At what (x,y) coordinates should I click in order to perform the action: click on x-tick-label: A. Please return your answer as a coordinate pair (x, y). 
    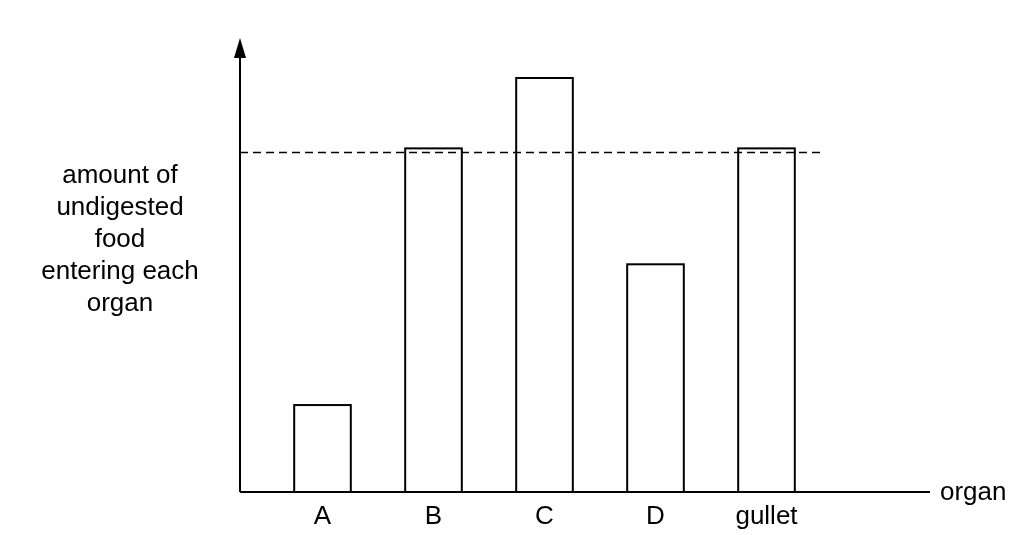
    Looking at the image, I should click on (322, 515).